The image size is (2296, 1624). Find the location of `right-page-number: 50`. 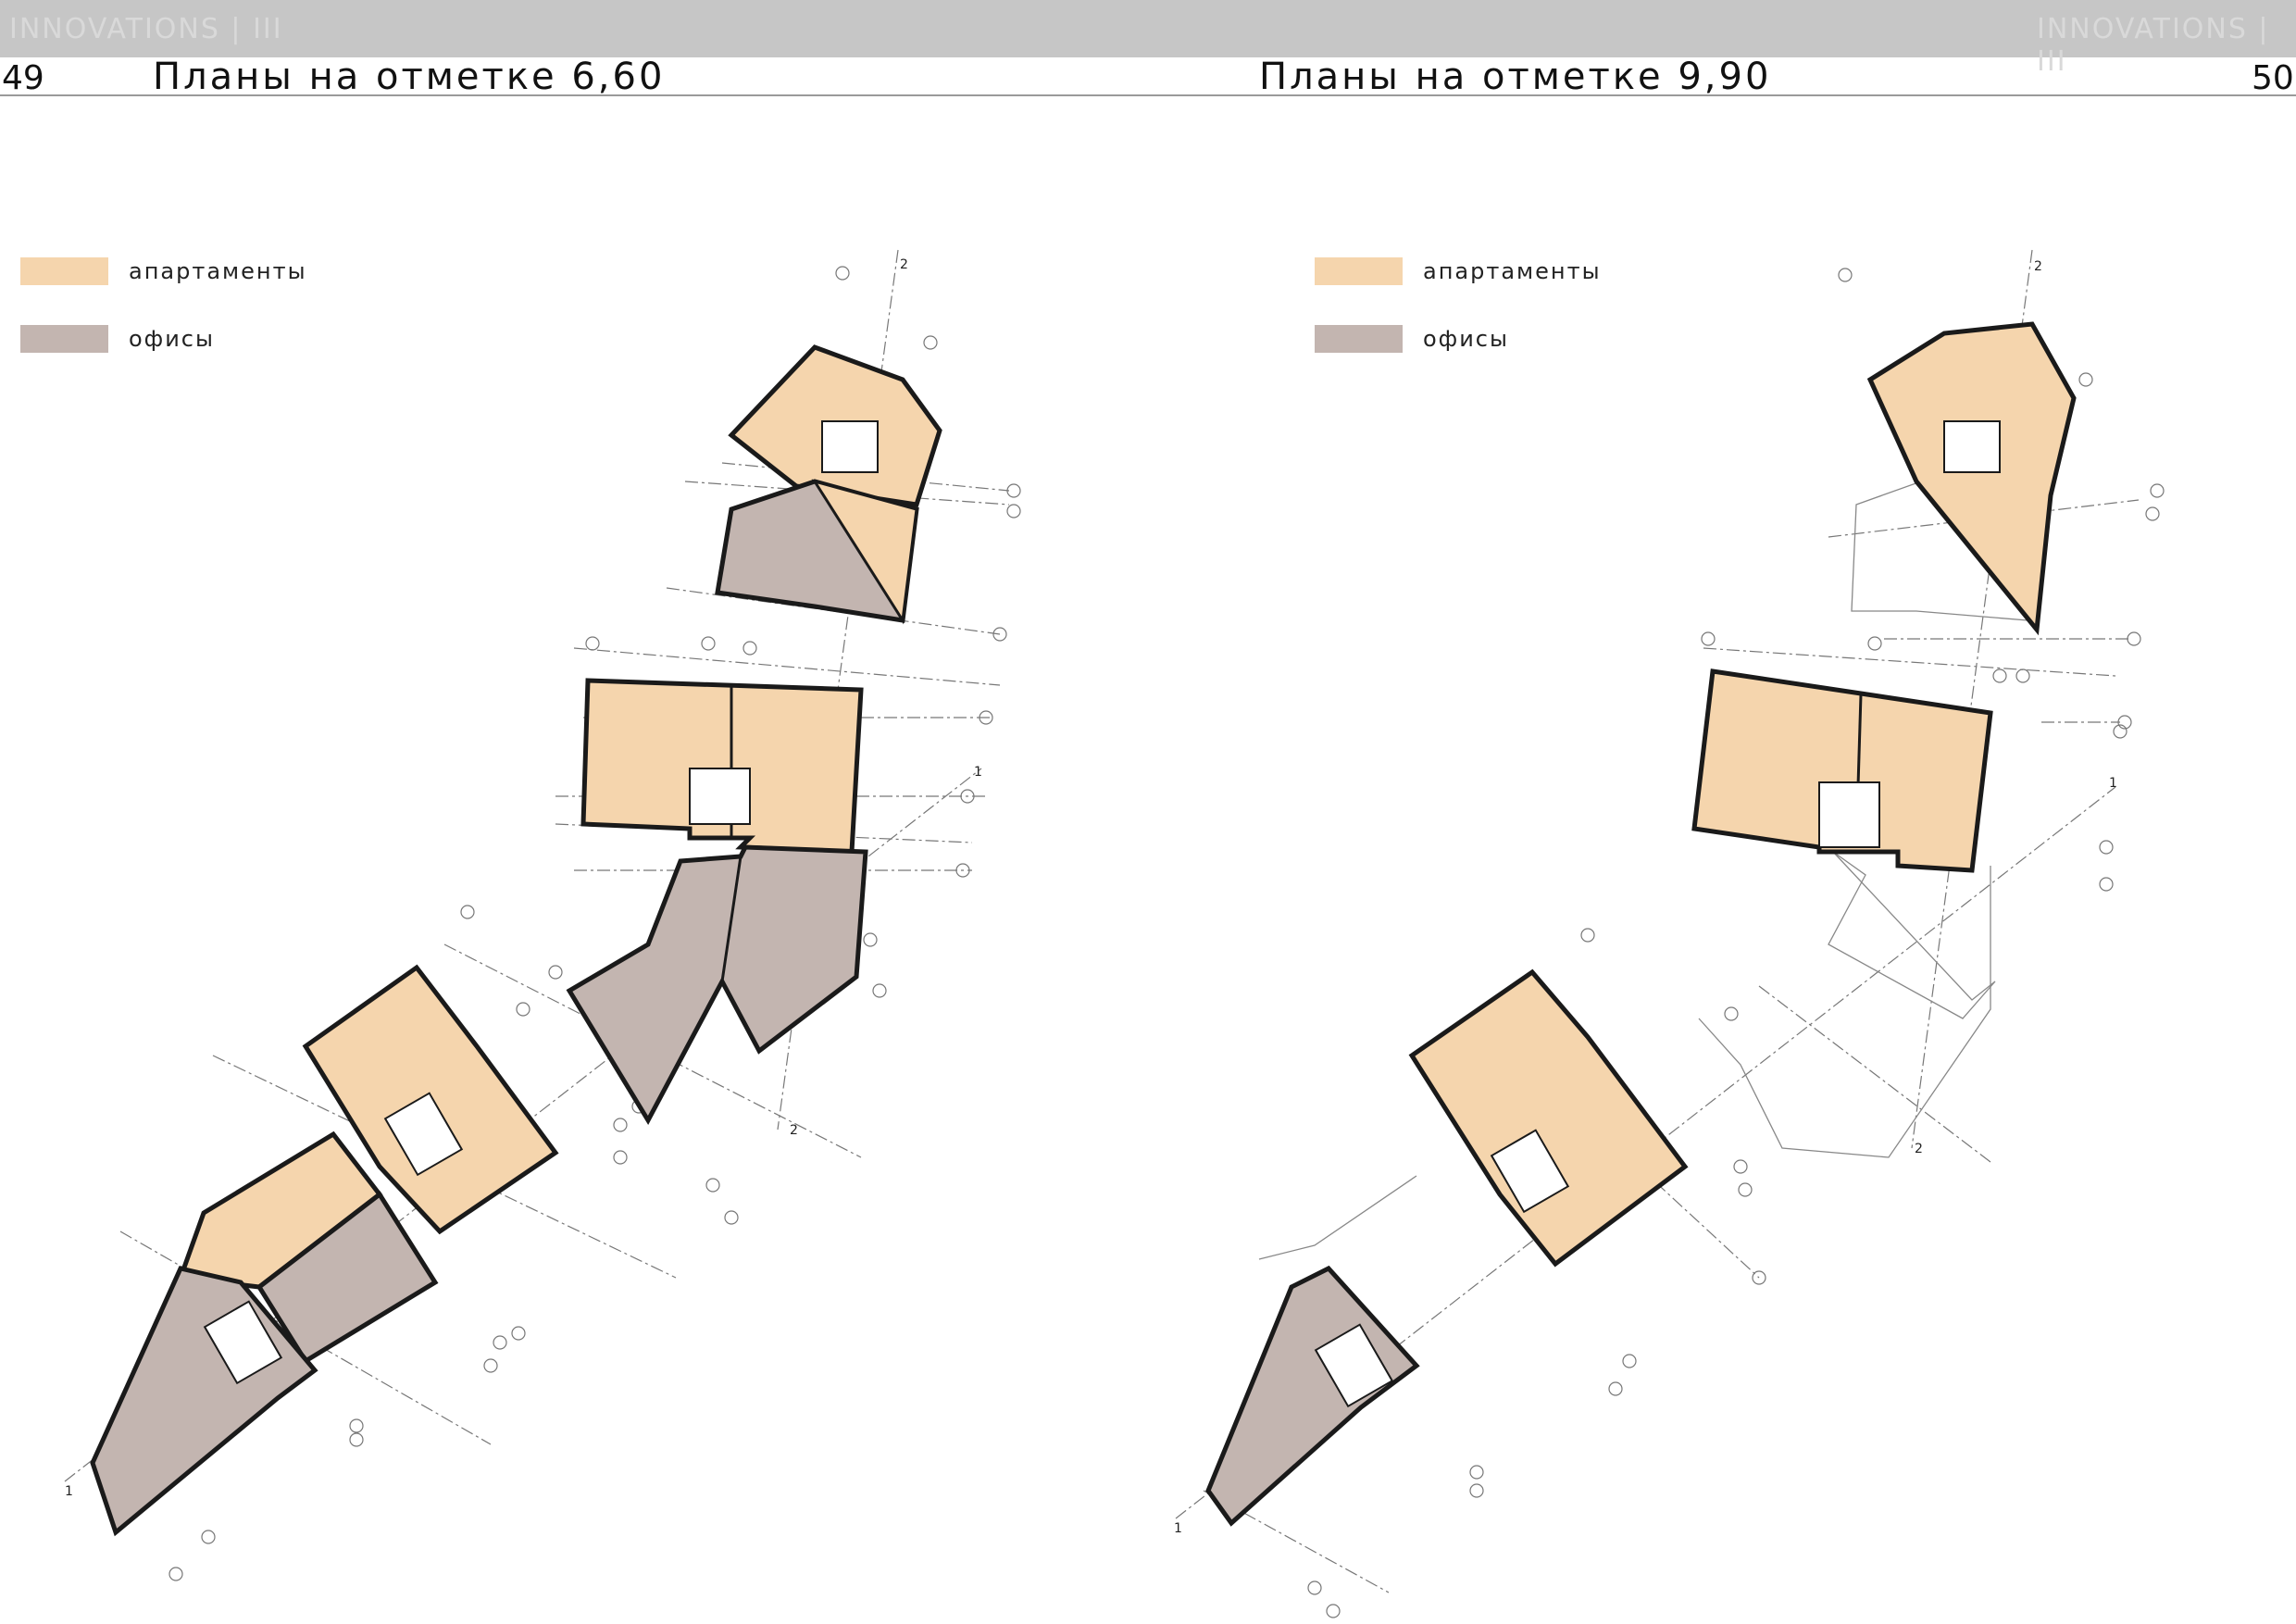

right-page-number: 50 is located at coordinates (2273, 78).